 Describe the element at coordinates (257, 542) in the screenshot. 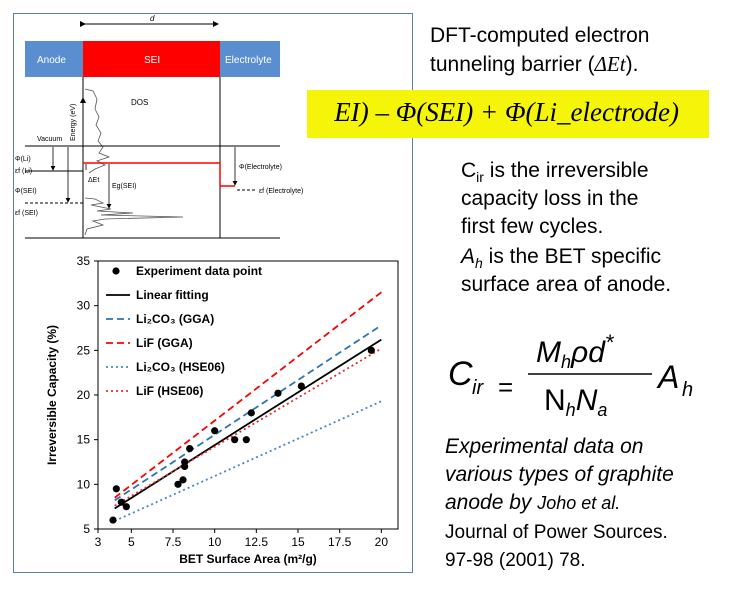

I see `x-tick-label: 12.5` at that location.